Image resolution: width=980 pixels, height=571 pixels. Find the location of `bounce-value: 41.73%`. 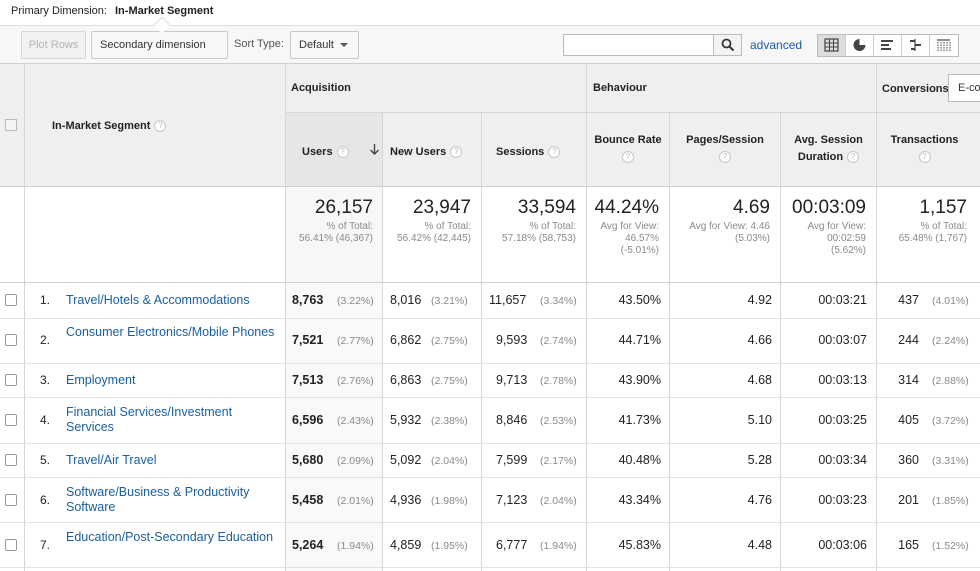

bounce-value: 41.73% is located at coordinates (639, 420).